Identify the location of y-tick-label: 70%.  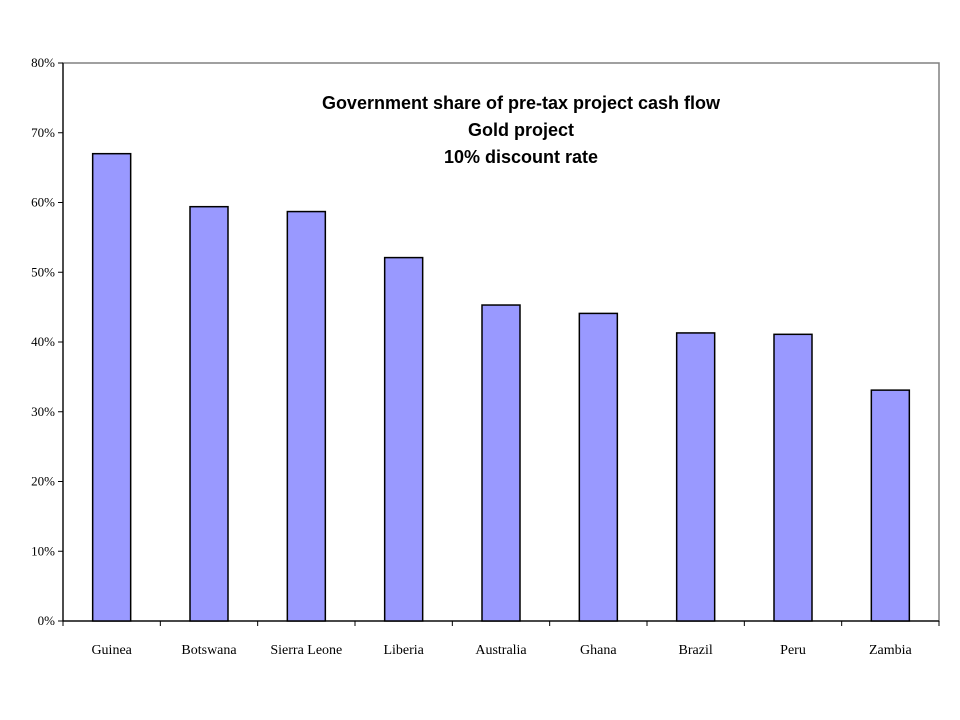
(43, 132).